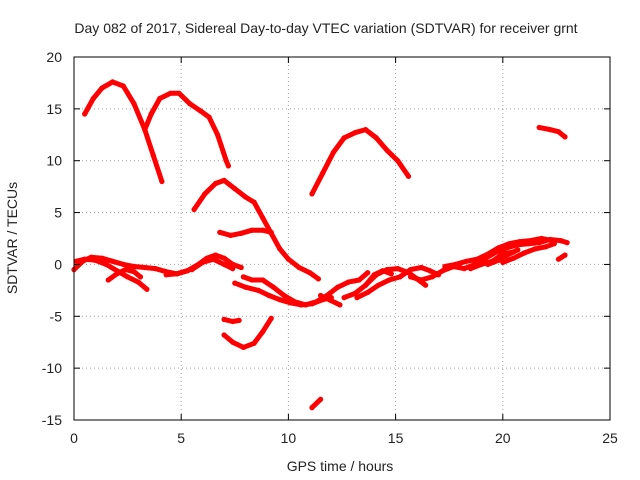 Image resolution: width=640 pixels, height=480 pixels. I want to click on x-axis-title: GPS time / hours, so click(340, 466).